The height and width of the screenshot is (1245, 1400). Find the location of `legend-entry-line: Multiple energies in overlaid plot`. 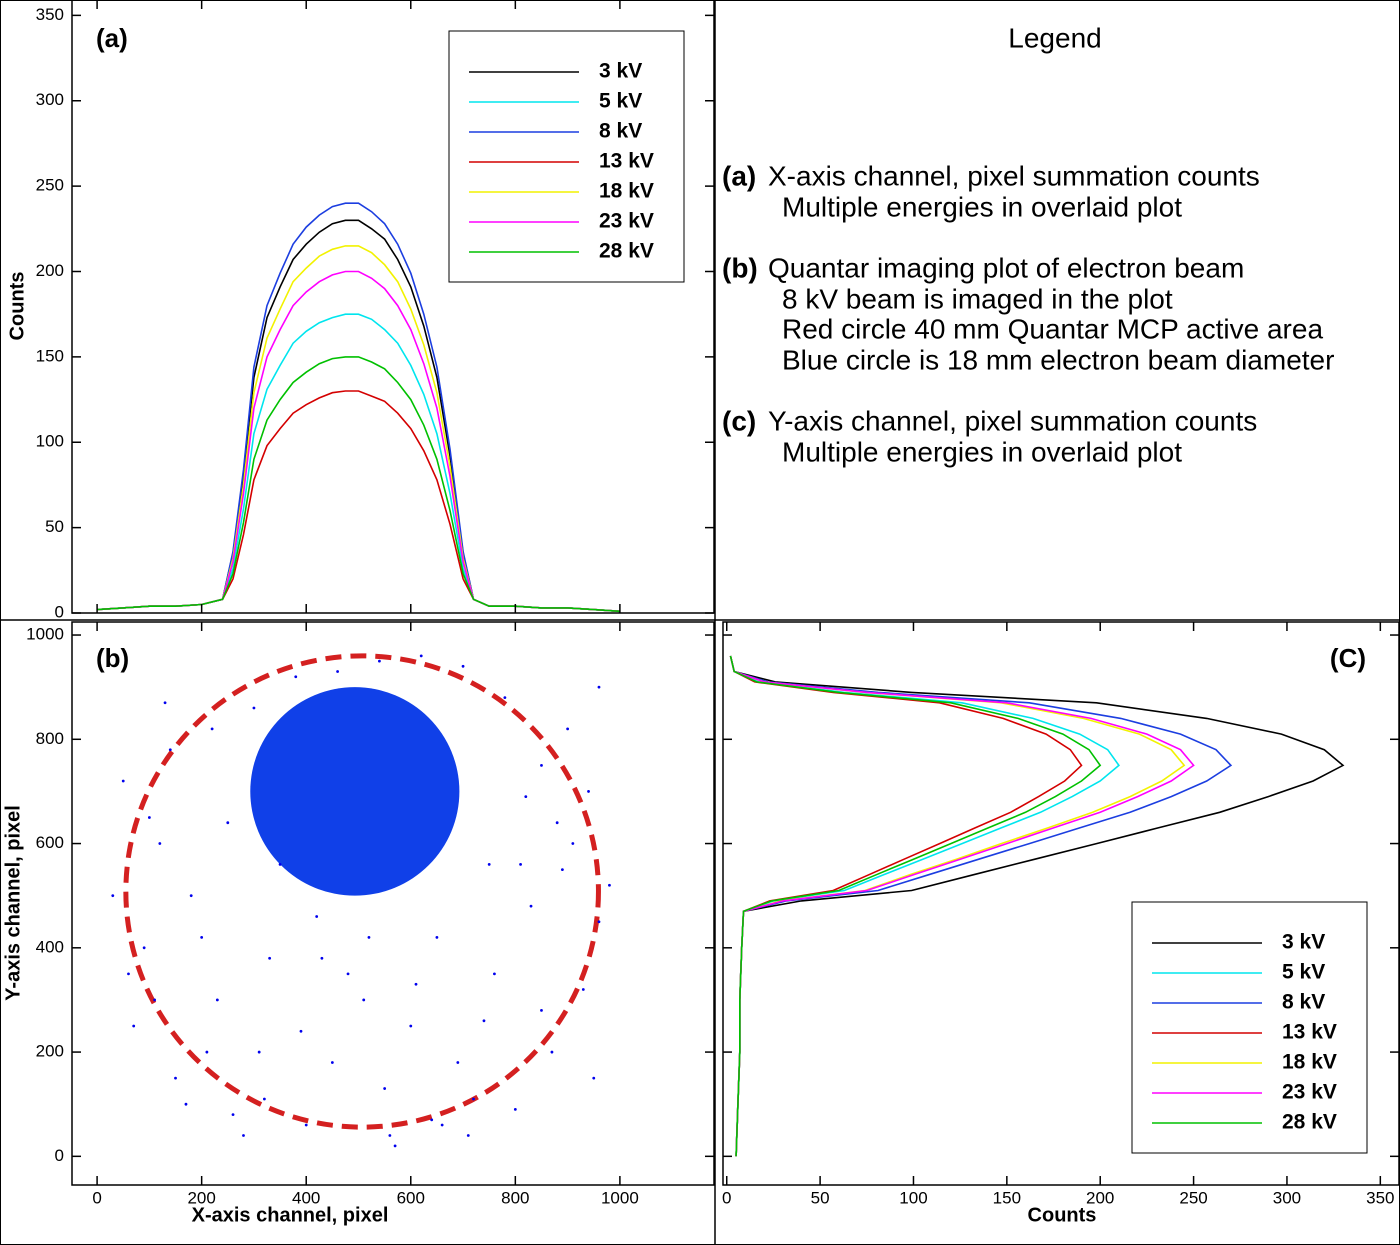

legend-entry-line: Multiple energies in overlaid plot is located at coordinates (982, 206).